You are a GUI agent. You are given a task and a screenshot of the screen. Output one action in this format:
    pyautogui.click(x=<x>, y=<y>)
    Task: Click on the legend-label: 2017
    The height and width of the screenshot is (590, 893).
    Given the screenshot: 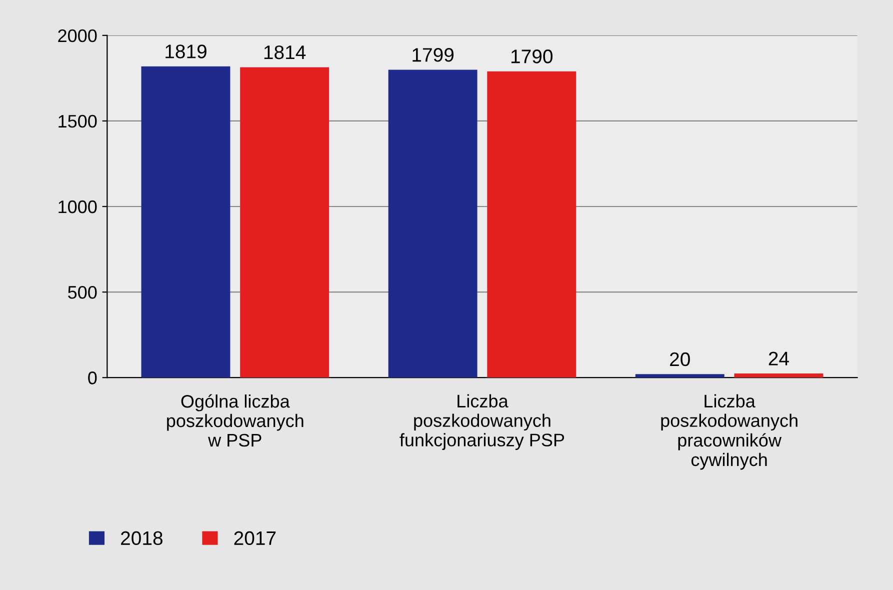 What is the action you would take?
    pyautogui.click(x=255, y=538)
    